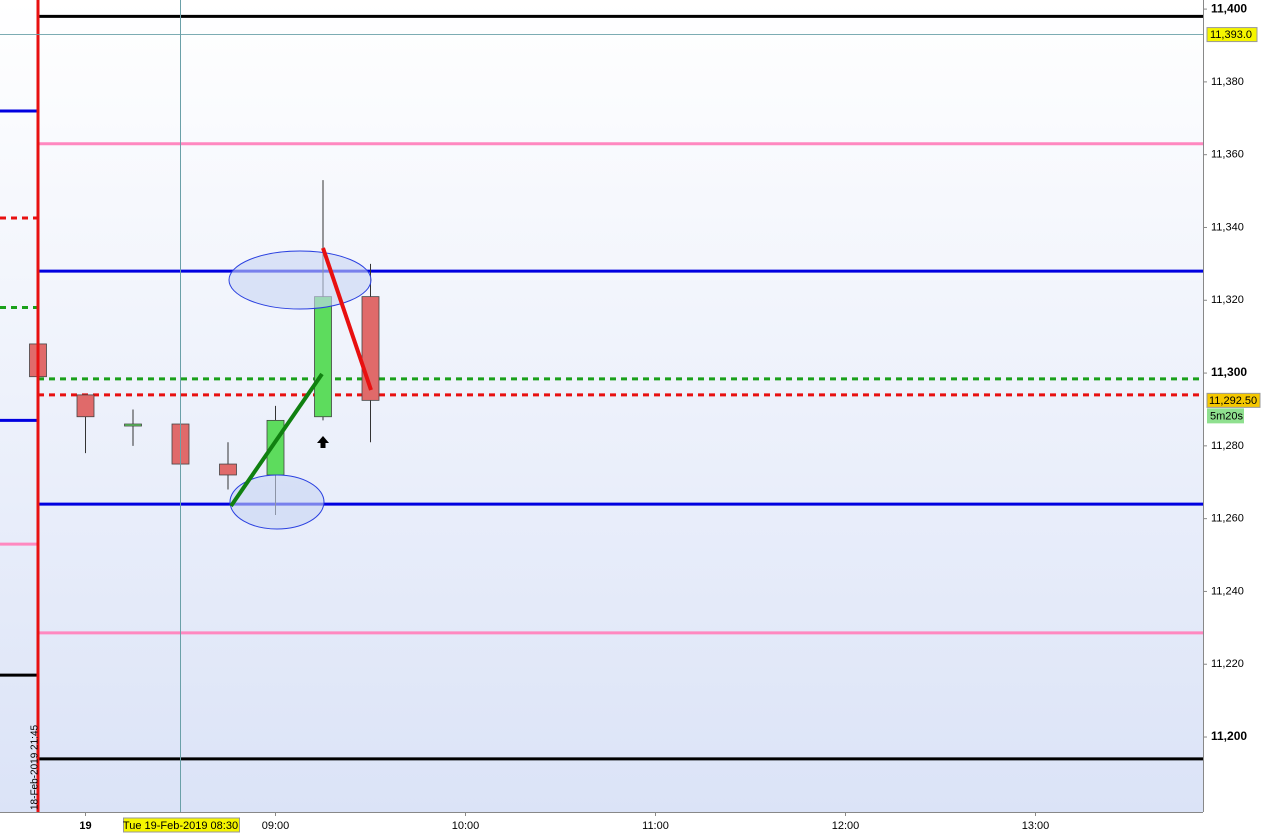 The width and height of the screenshot is (1264, 833). What do you see at coordinates (655, 826) in the screenshot?
I see `x-tick-label: 11:00` at bounding box center [655, 826].